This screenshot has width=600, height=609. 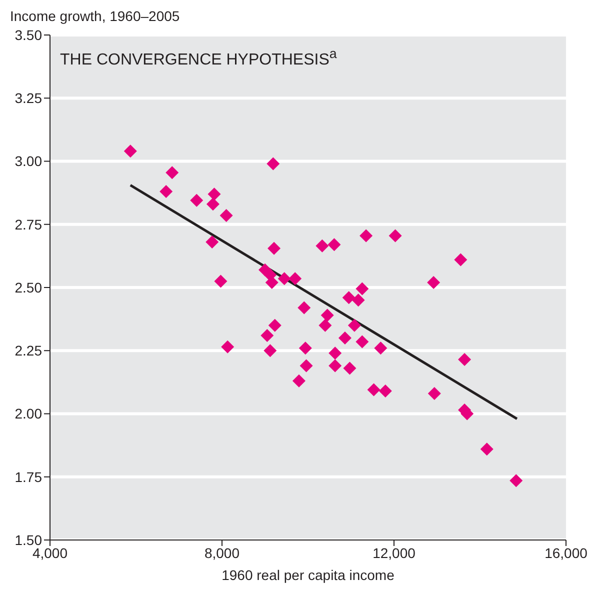 I want to click on y-tick-label: 2.00, so click(x=28, y=414).